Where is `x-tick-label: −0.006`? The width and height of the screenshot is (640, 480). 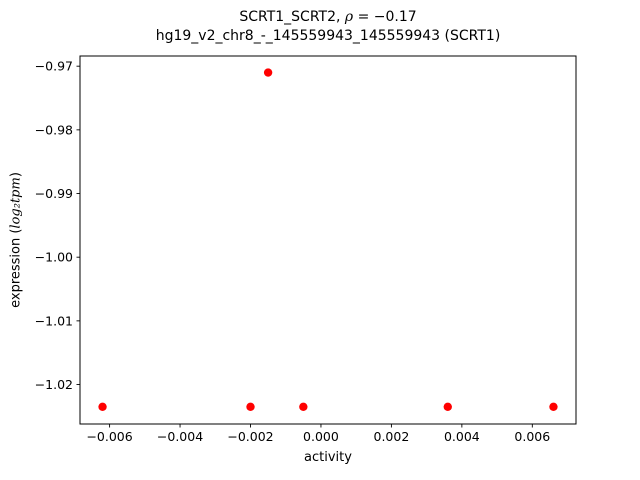
x-tick-label: −0.006 is located at coordinates (109, 436).